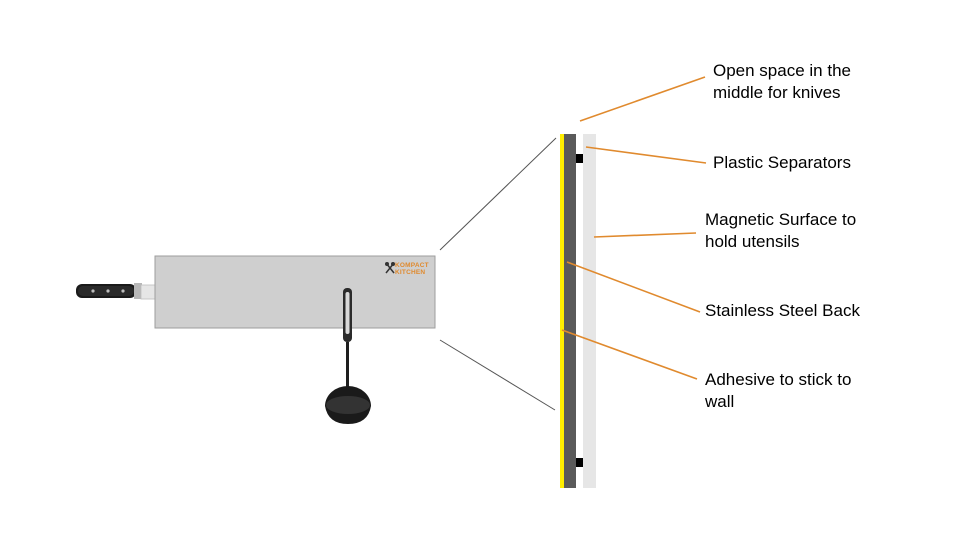  Describe the element at coordinates (778, 379) in the screenshot. I see `label-adhesive-line1: Adhesive to stick to` at that location.